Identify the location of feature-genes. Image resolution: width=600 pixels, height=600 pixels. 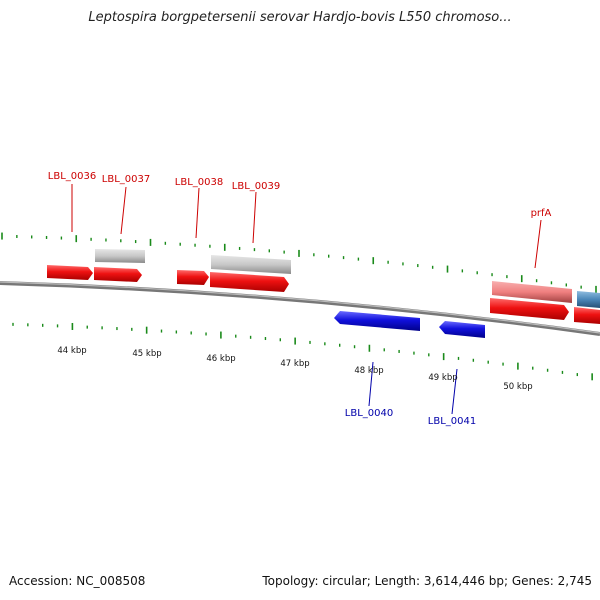
(347, 278).